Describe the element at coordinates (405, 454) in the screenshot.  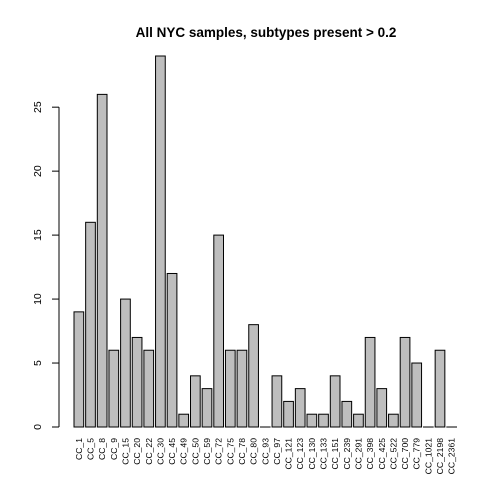
I see `x-tick-label-CC_700: CC_700` at that location.